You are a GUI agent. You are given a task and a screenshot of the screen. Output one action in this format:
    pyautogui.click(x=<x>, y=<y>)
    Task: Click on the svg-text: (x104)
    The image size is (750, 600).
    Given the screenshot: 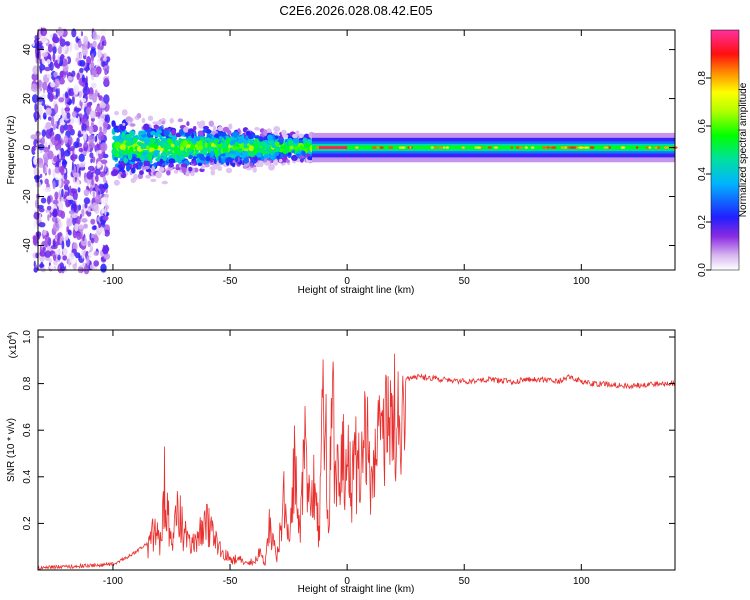 What is the action you would take?
    pyautogui.click(x=13, y=345)
    